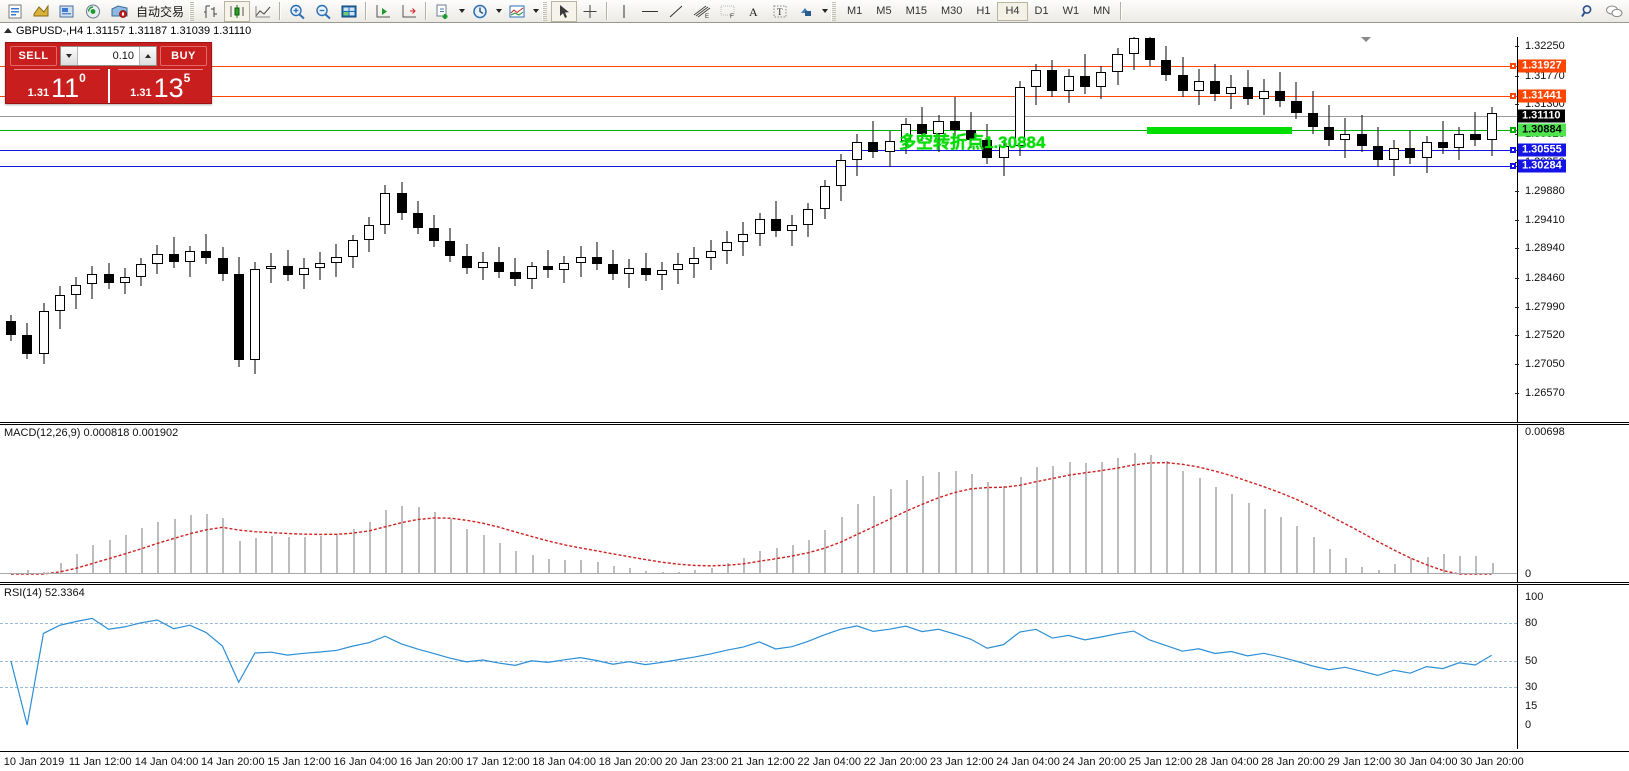 The image size is (1629, 771). Describe the element at coordinates (1542, 166) in the screenshot. I see `price-marker-support-line: 1.30284` at that location.